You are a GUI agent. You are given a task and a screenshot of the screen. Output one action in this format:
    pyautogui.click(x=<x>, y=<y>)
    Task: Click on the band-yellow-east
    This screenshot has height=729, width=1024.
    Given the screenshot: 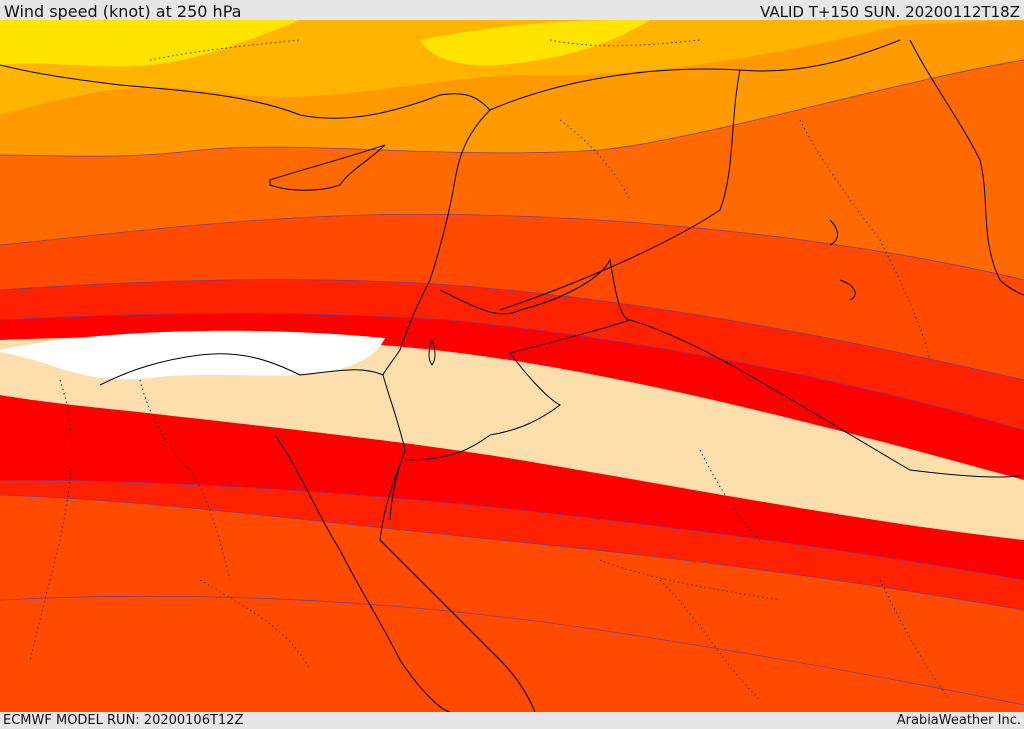 What is the action you would take?
    pyautogui.click(x=535, y=43)
    